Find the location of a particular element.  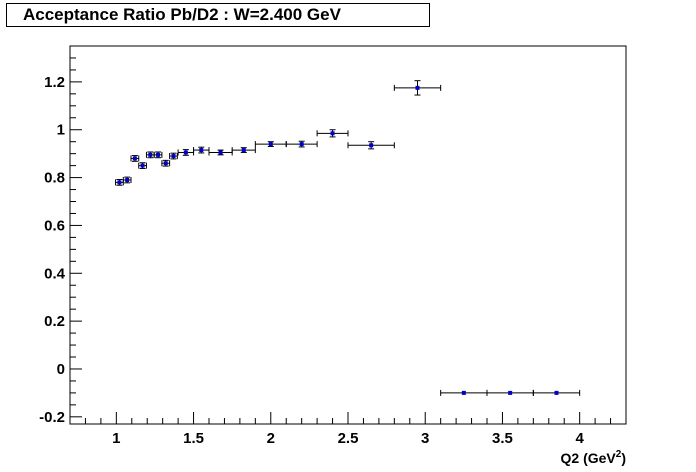

chart-title-box: Acceptance Ratio Pb/D2 : W=2.400 GeV is located at coordinates (218, 15).